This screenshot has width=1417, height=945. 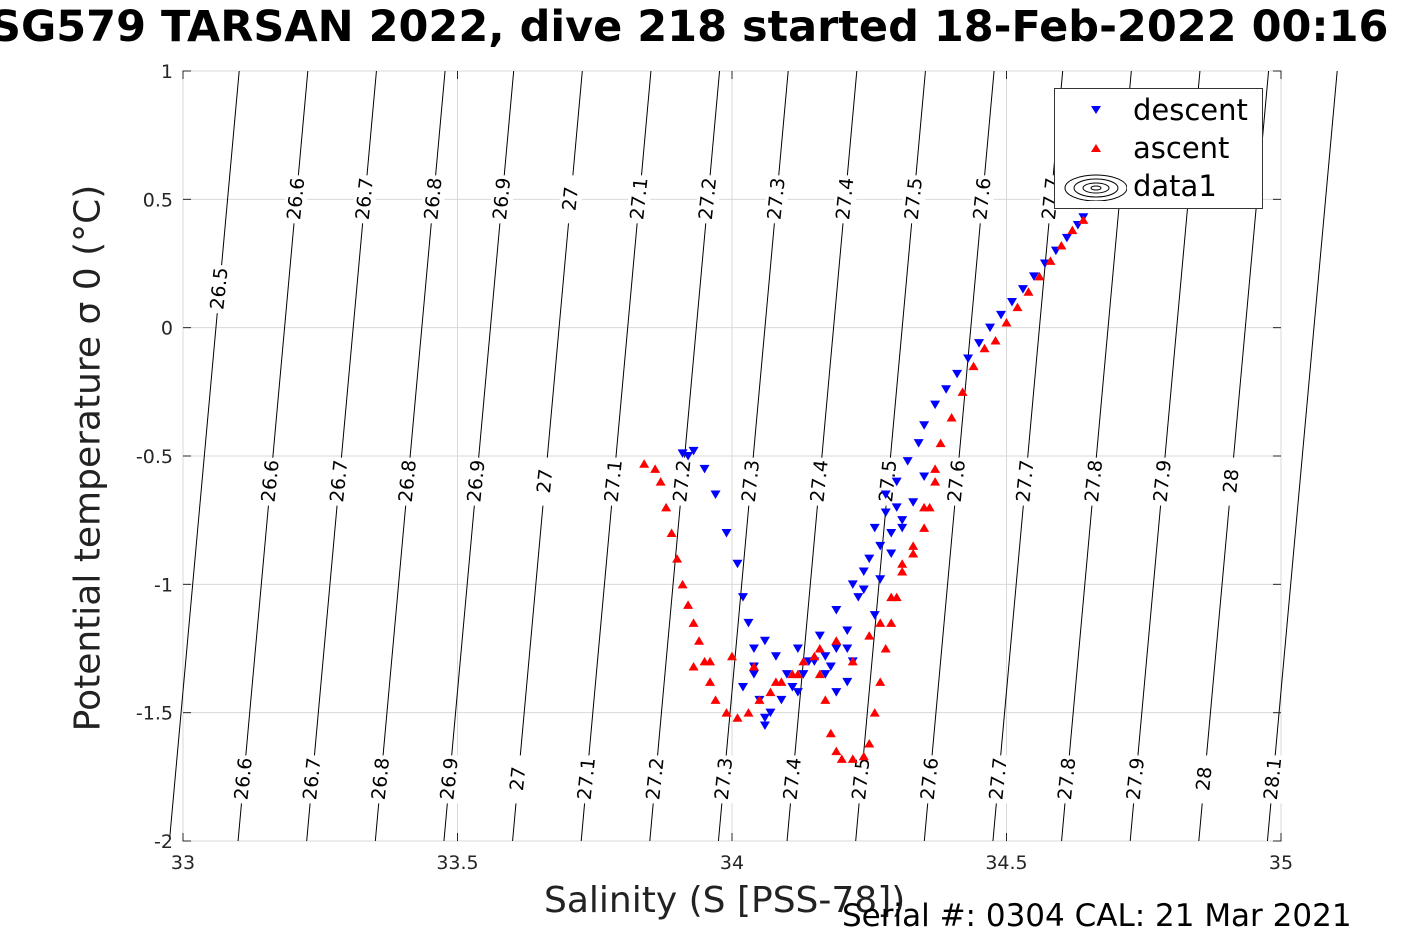 What do you see at coordinates (167, 72) in the screenshot?
I see `y-tick-label: 1` at bounding box center [167, 72].